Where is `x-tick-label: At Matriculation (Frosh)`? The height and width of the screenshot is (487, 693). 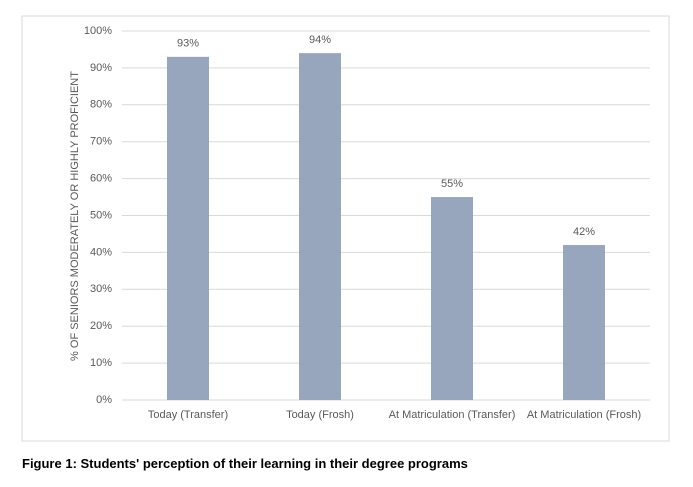
x-tick-label: At Matriculation (Frosh) is located at coordinates (584, 415).